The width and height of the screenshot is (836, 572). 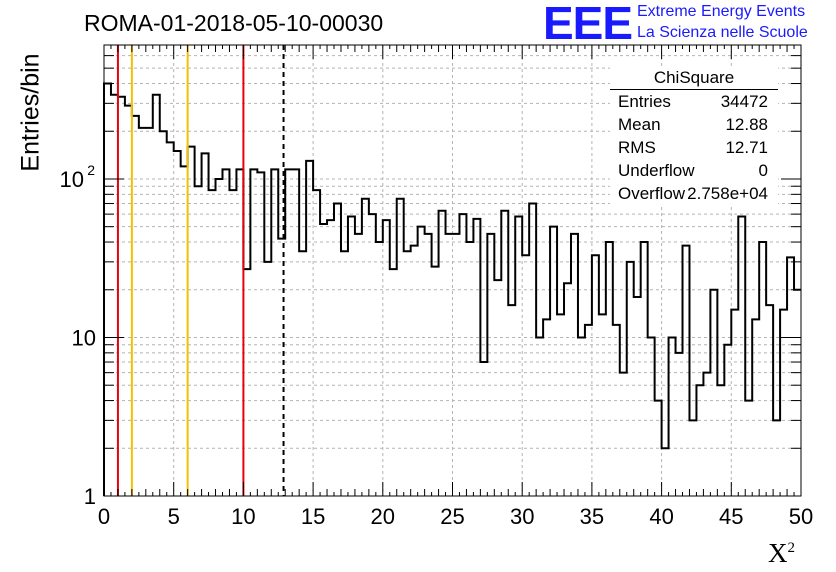 I want to click on stats-key: Entries, so click(x=644, y=101).